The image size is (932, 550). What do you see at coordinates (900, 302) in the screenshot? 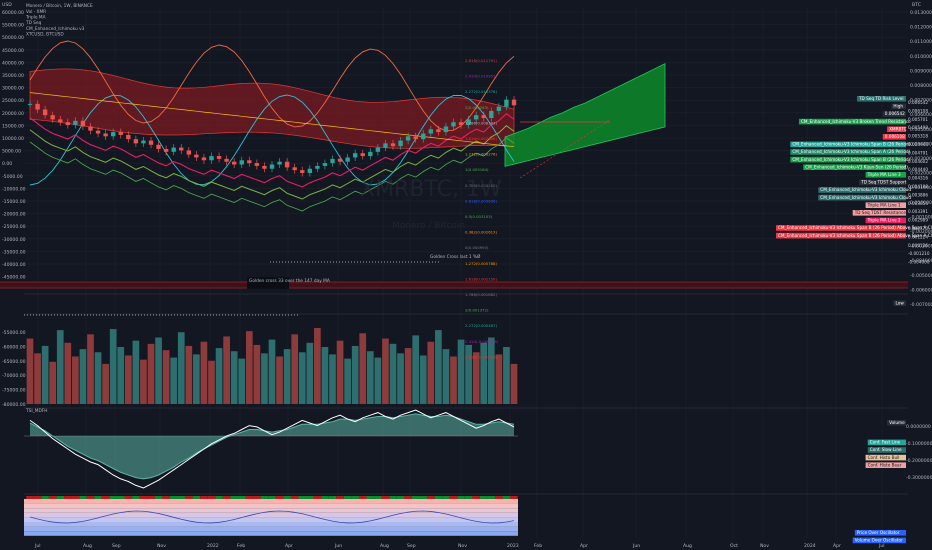
I see `price-tag-label: Low` at bounding box center [900, 302].